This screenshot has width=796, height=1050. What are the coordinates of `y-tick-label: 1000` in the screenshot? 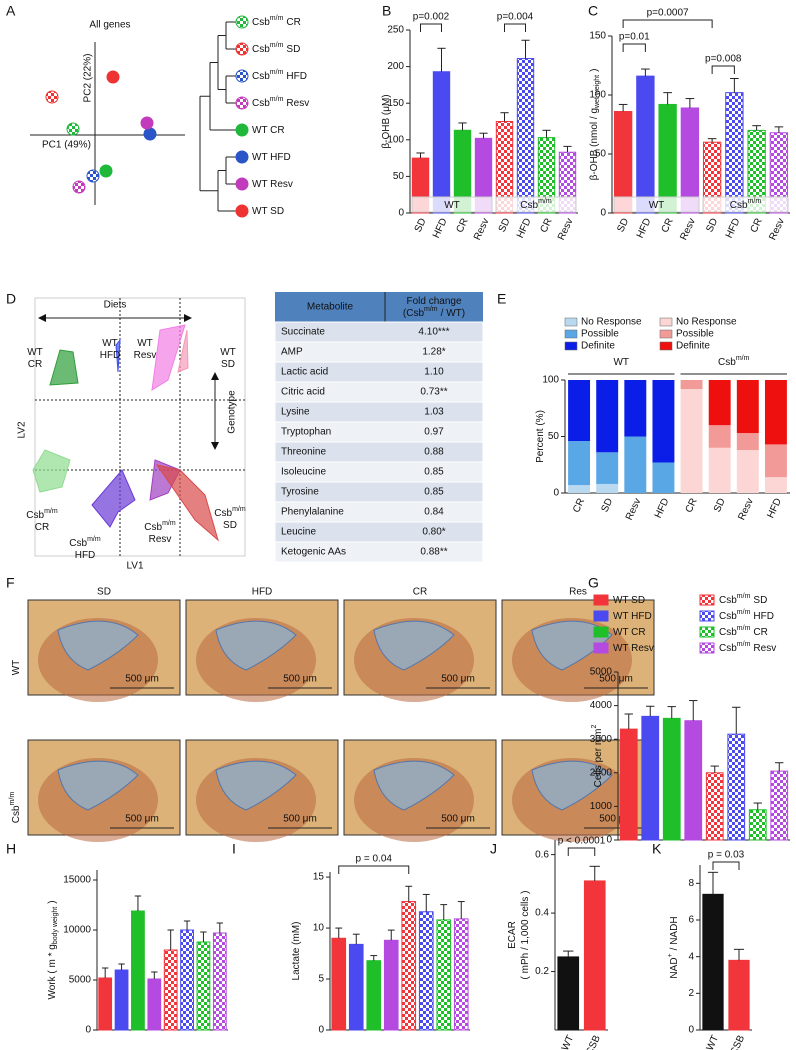 It's located at (601, 806).